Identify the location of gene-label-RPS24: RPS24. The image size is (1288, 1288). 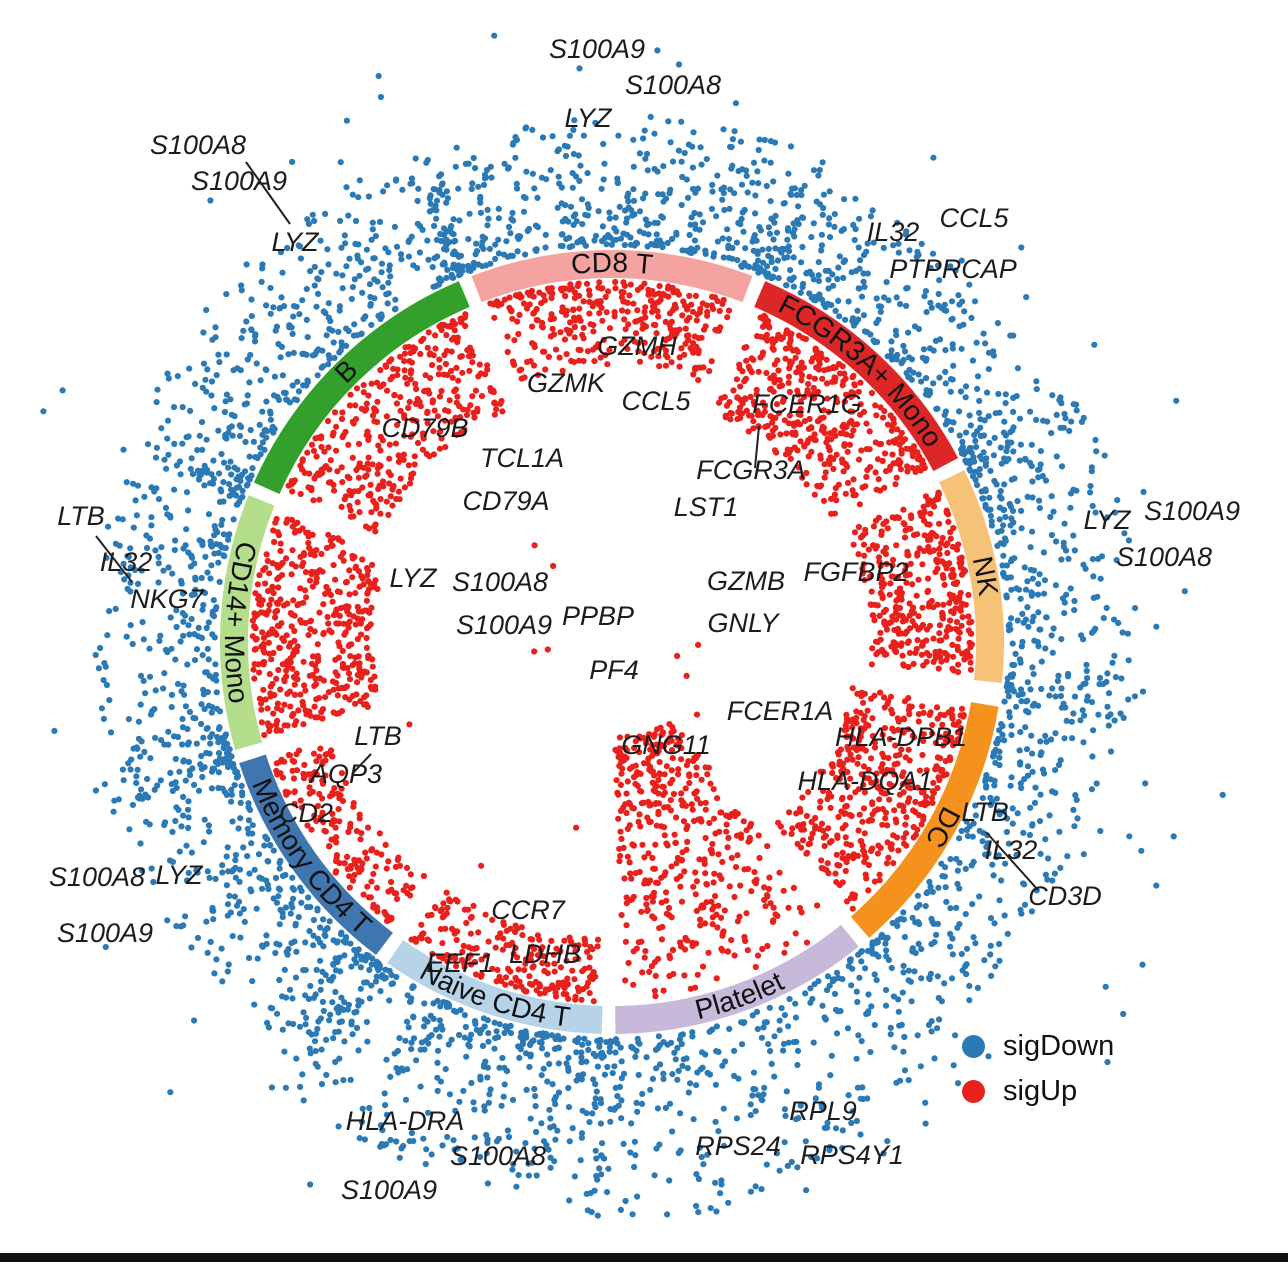
(738, 1146).